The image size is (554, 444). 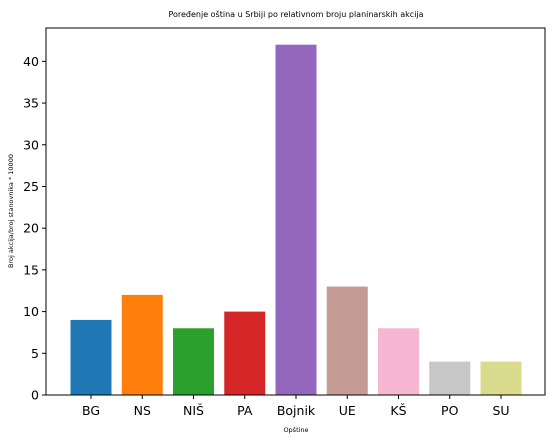 What do you see at coordinates (347, 410) in the screenshot?
I see `x-tick-label: UE` at bounding box center [347, 410].